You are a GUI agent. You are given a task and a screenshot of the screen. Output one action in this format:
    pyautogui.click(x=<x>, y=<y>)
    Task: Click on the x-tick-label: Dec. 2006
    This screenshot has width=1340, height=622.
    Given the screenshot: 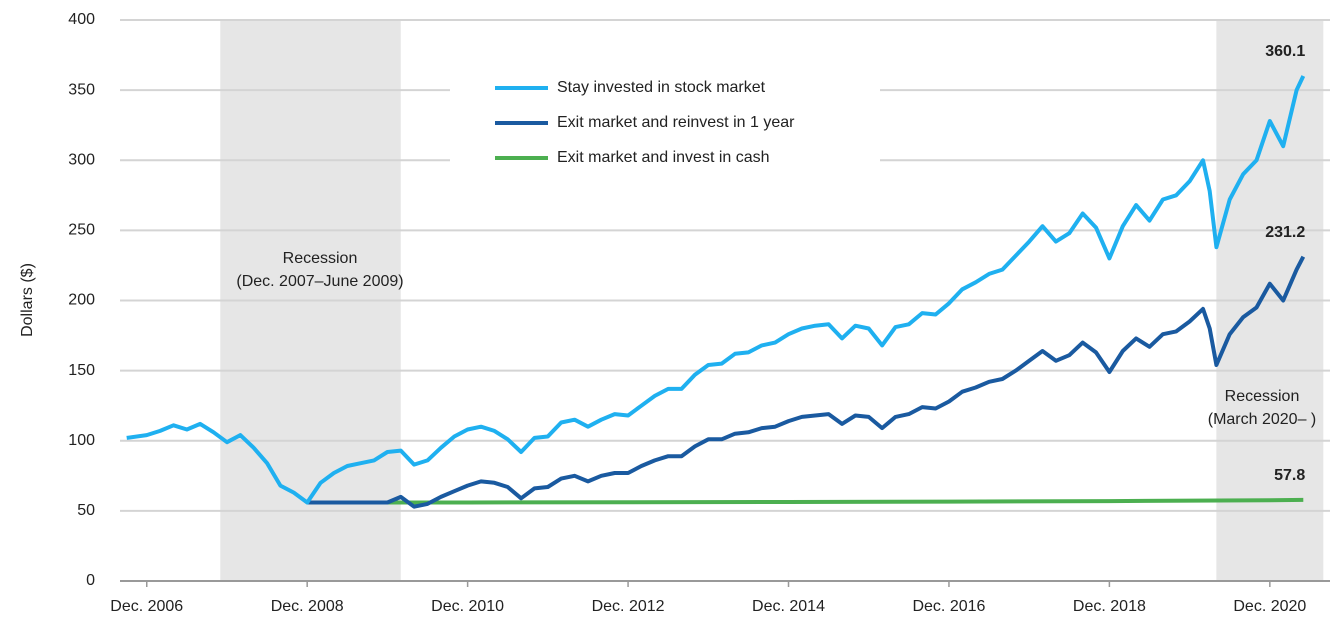 What is the action you would take?
    pyautogui.click(x=146, y=606)
    